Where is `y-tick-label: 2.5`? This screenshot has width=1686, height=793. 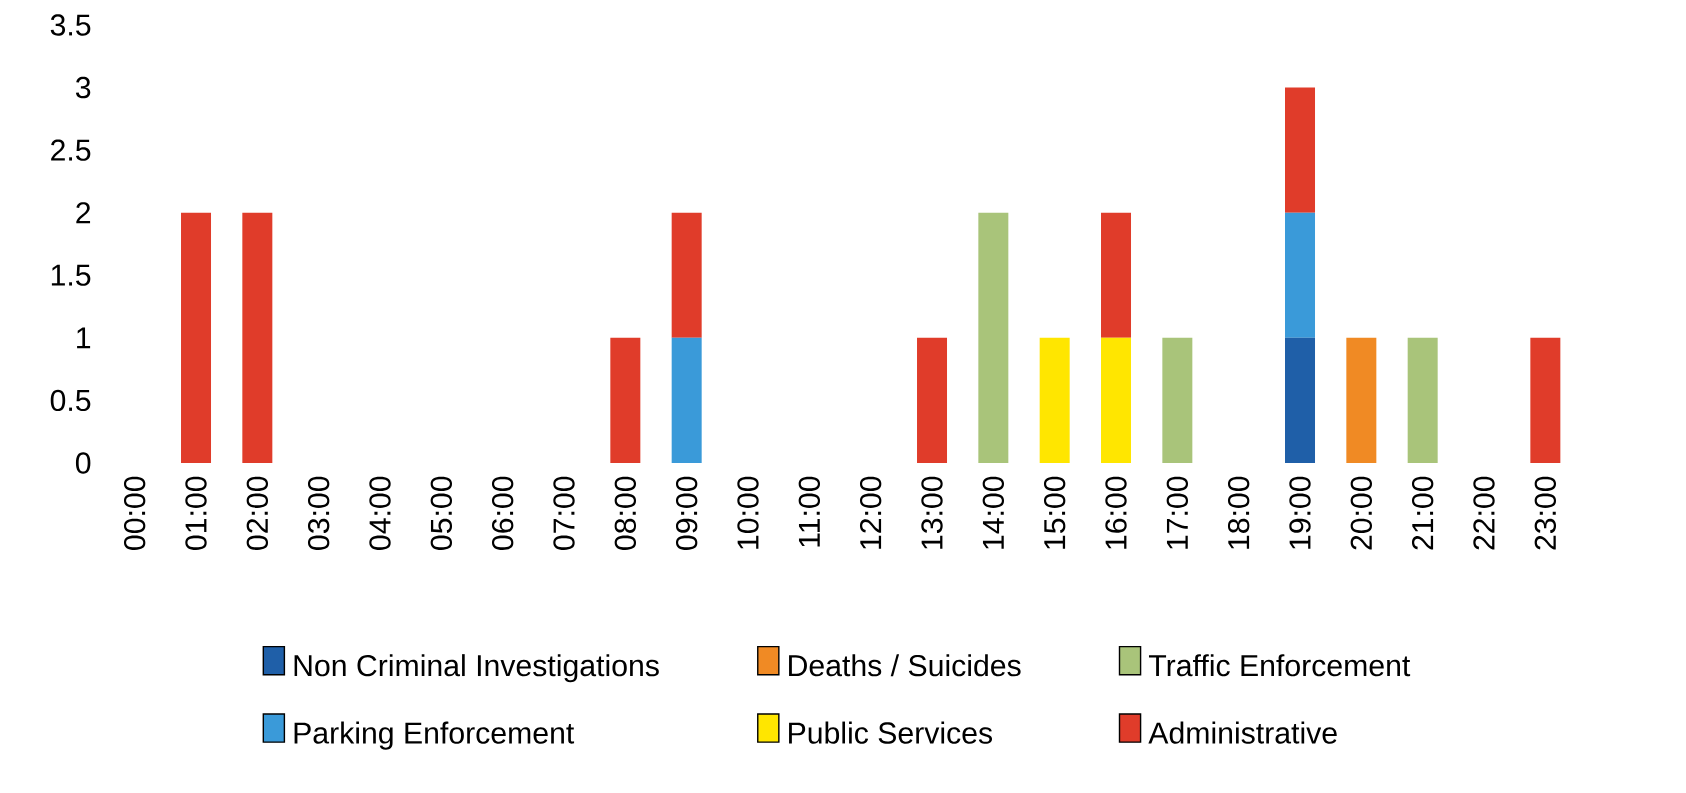
y-tick-label: 2.5 is located at coordinates (71, 150).